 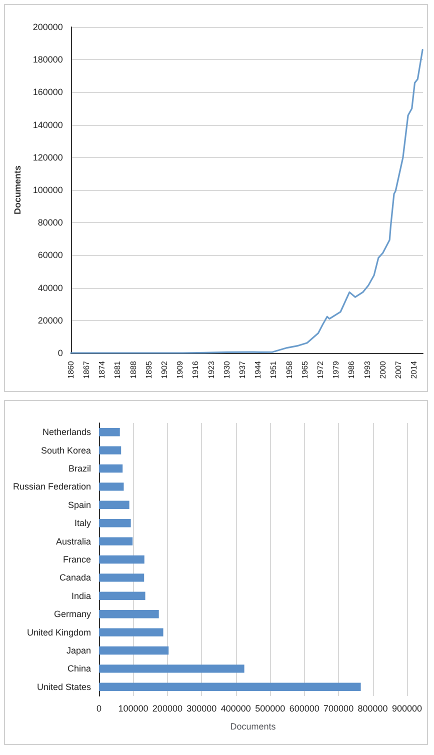 I want to click on y-tick-label: South Korea, so click(x=65, y=450).